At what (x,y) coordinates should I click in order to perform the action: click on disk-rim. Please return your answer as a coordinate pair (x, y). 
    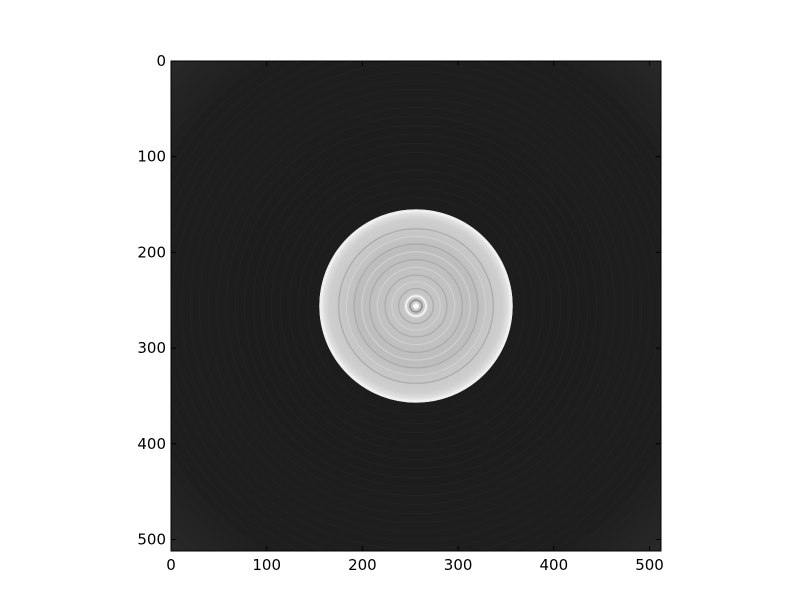
    Looking at the image, I should click on (416, 306).